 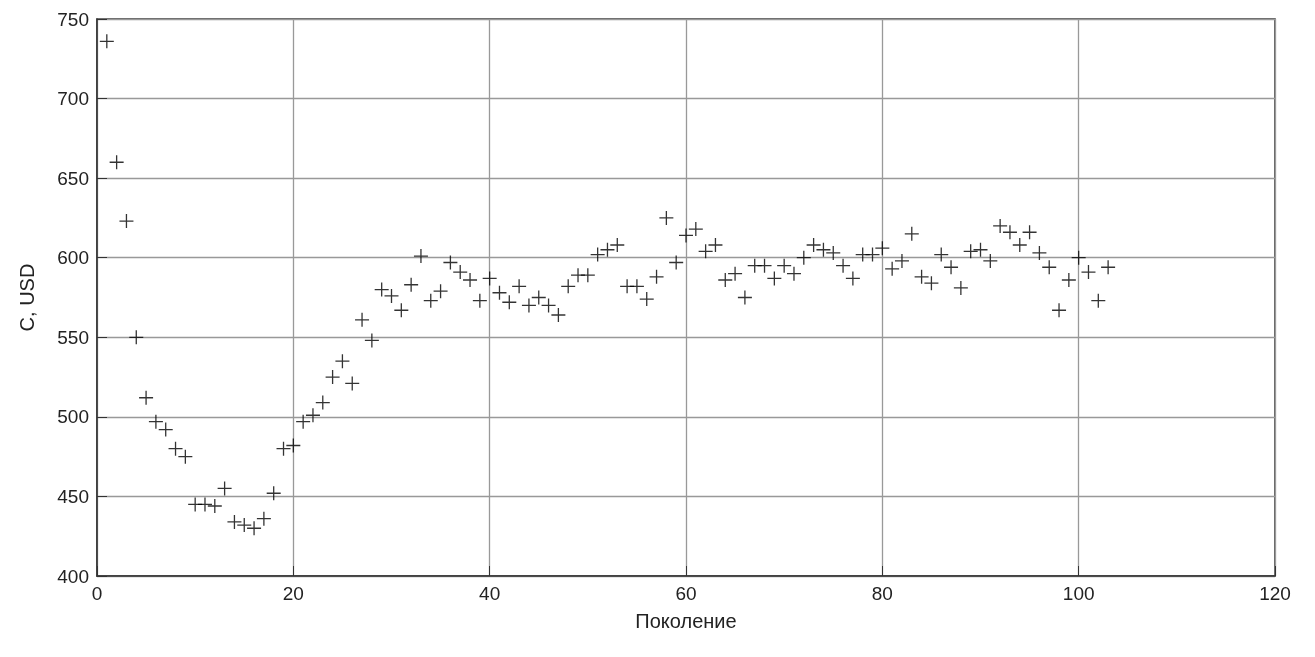 I want to click on x-axis-title: Поколение, so click(x=686, y=621).